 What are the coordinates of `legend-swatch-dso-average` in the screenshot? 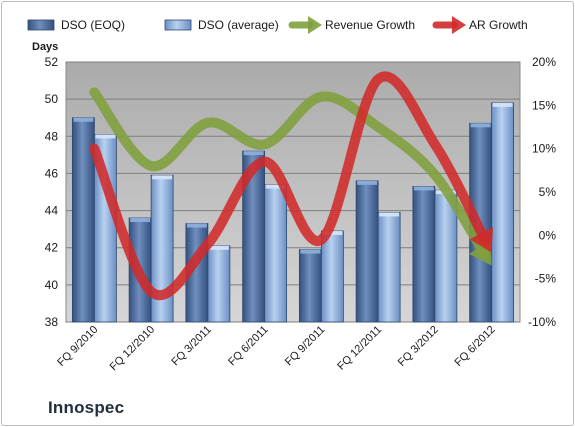 It's located at (178, 25).